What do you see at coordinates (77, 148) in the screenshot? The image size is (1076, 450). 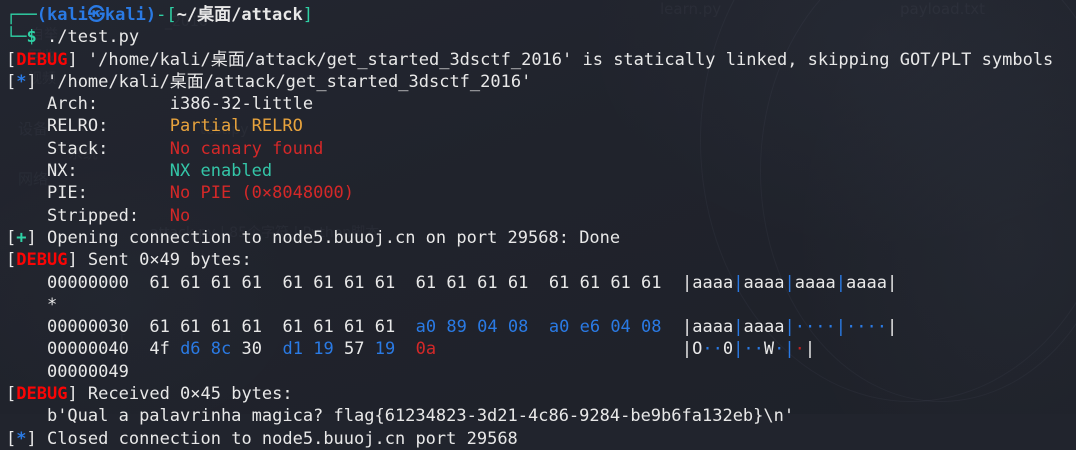 I see `checksec-label: Stack:` at bounding box center [77, 148].